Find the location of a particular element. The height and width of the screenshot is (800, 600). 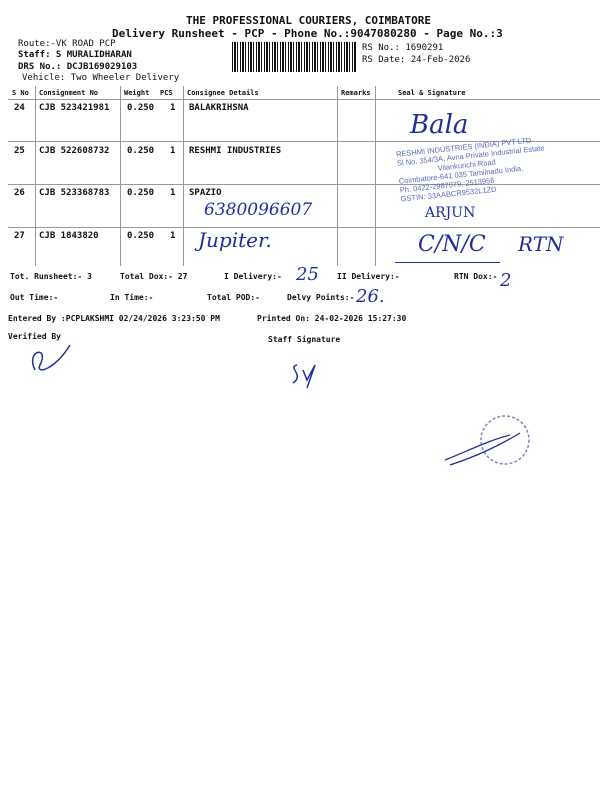

row-sno: 27 is located at coordinates (19, 236).